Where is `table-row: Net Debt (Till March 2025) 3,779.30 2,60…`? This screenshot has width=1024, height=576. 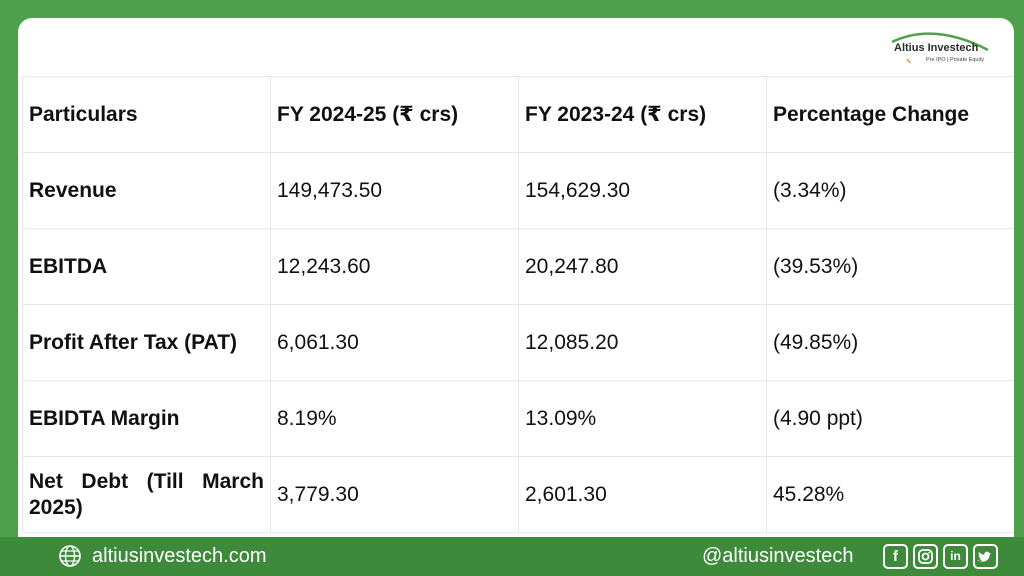 table-row: Net Debt (Till March 2025) 3,779.30 2,60… is located at coordinates (518, 494).